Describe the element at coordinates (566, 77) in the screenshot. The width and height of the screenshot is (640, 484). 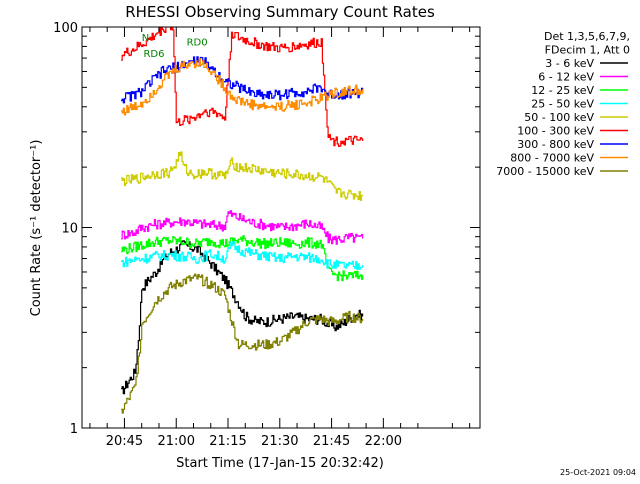
I see `legend-entry-label: 6 - 12 keV` at that location.